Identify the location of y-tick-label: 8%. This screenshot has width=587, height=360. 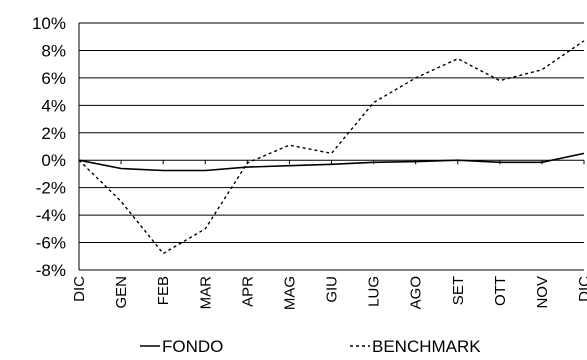
(53, 50).